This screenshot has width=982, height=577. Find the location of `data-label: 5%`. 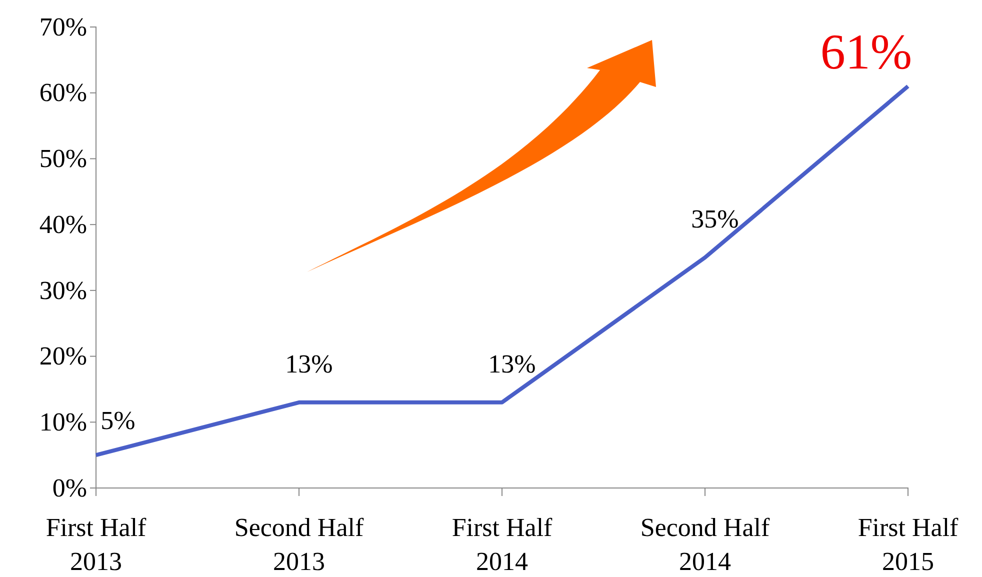

data-label: 5% is located at coordinates (118, 421).